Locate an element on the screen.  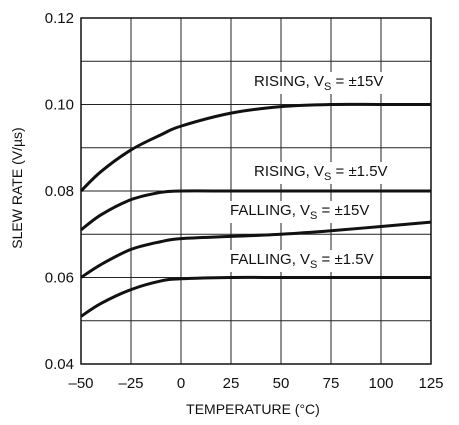
x-tick-label: 75 is located at coordinates (331, 383).